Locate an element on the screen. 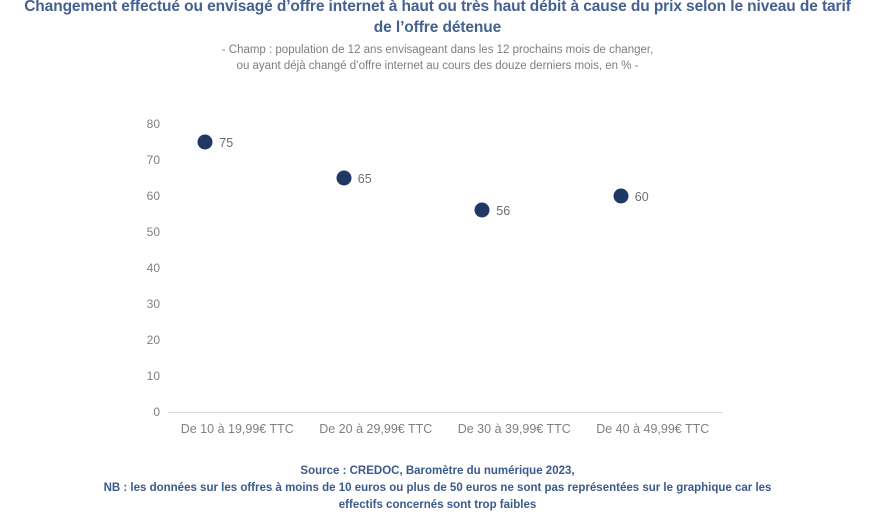 The width and height of the screenshot is (875, 531). data-point-label: 75 is located at coordinates (226, 142).